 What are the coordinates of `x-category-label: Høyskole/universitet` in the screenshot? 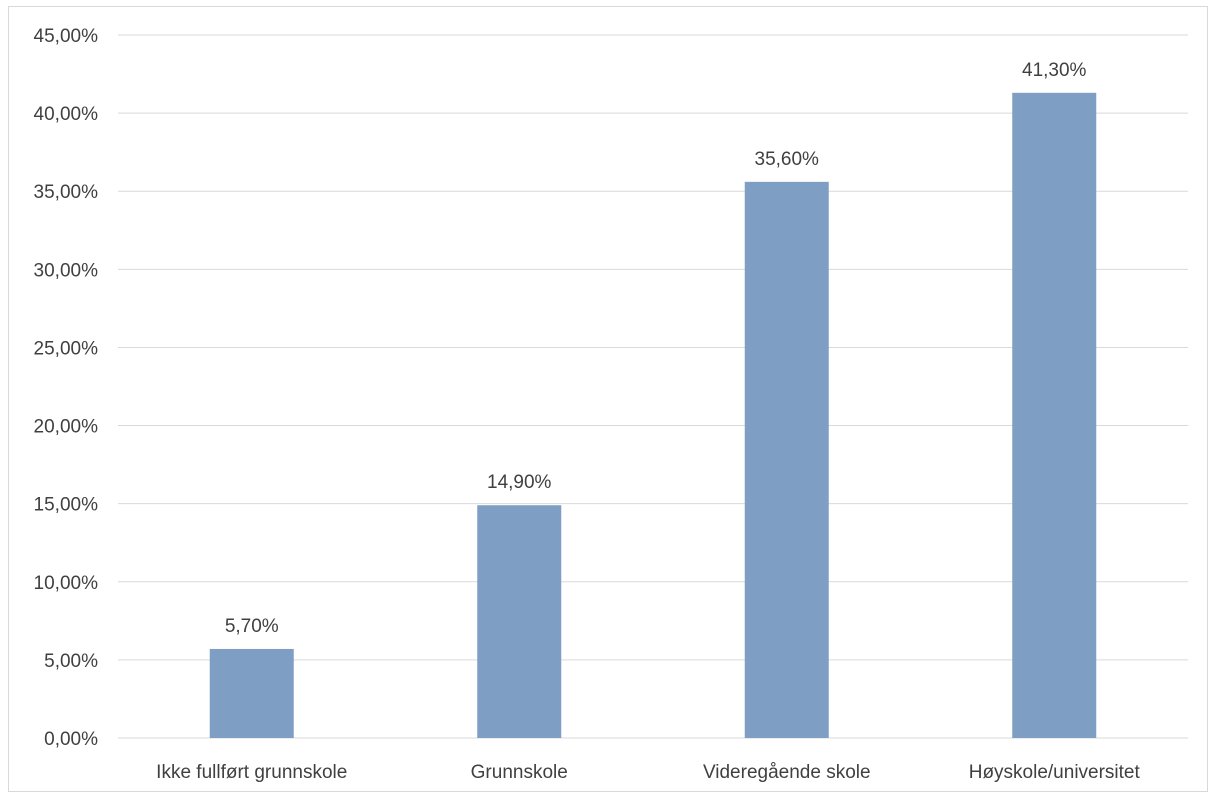 It's located at (1055, 772).